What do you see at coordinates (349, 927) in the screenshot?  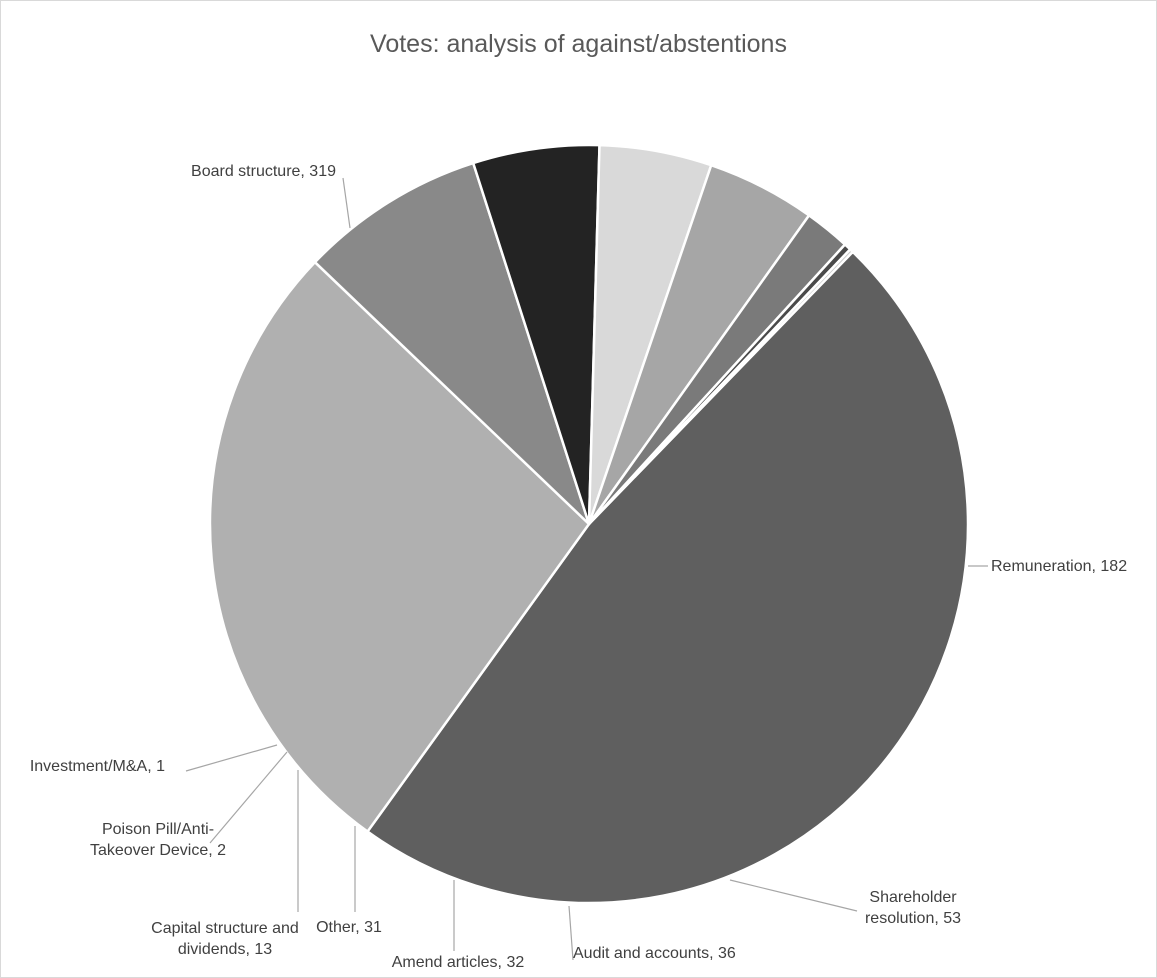 I see `data-label-other: Other, 31` at bounding box center [349, 927].